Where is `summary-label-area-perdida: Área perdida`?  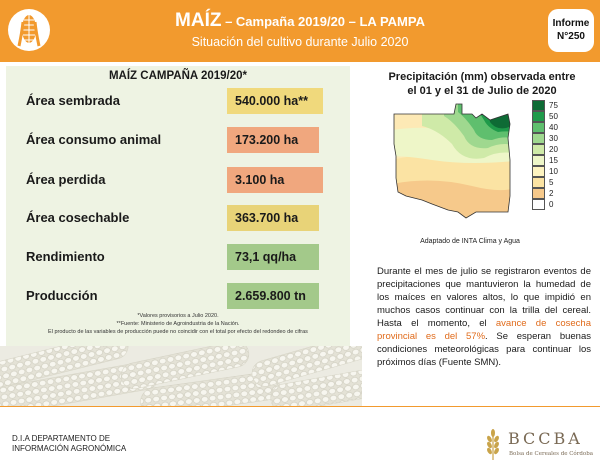
summary-label-area-perdida: Área perdida is located at coordinates (66, 179).